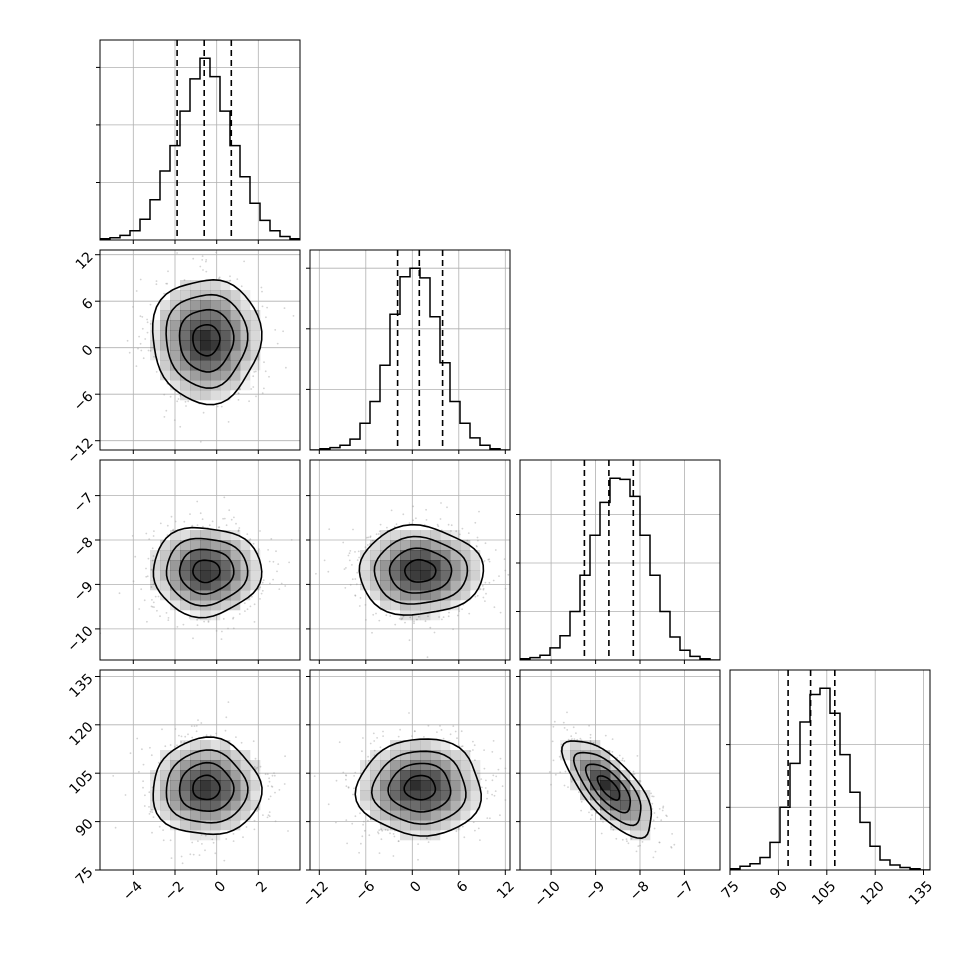 The image size is (970, 970). I want to click on density-content, so click(200, 783).